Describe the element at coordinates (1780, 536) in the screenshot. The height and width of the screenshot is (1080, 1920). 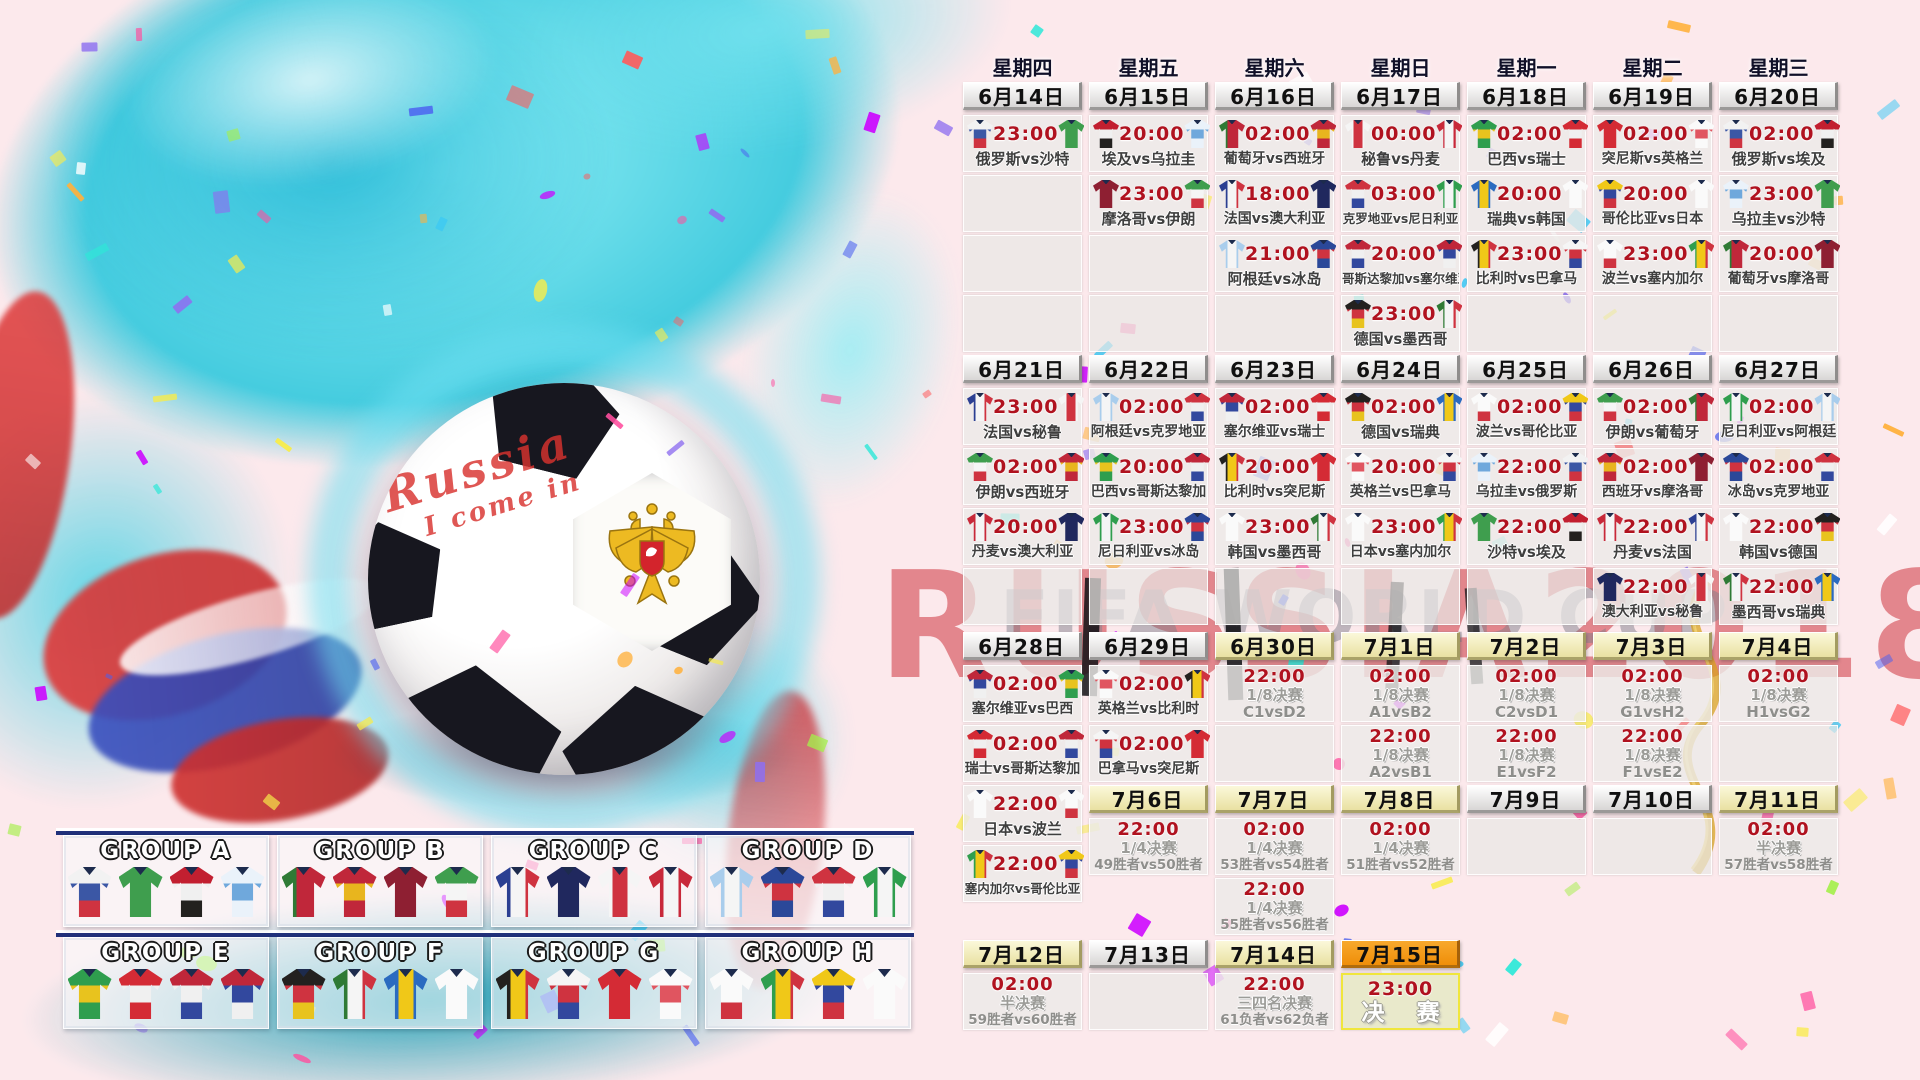
I see `match-cell: 22:00 韩国vs德国` at that location.